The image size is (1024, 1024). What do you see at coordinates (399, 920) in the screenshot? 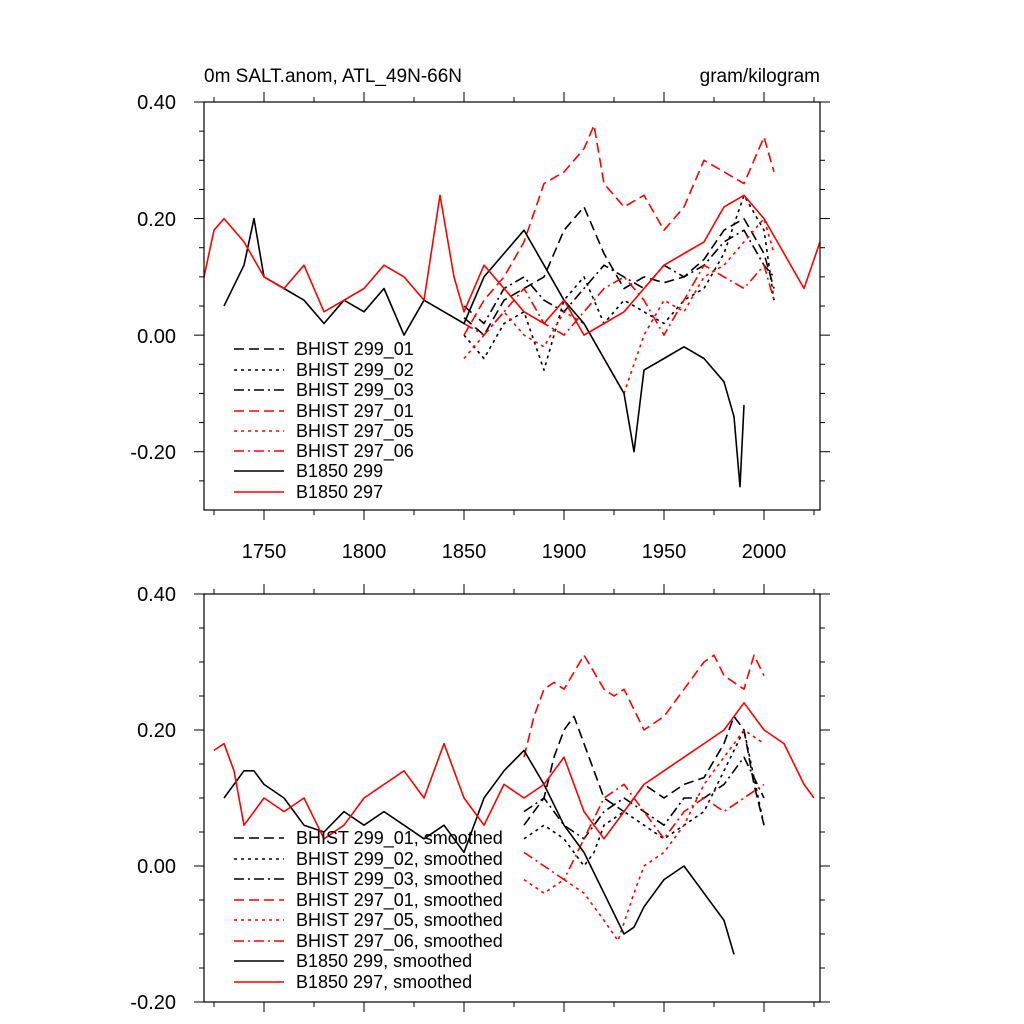
I see `legend-label: BHIST 297_05, smoothed` at bounding box center [399, 920].